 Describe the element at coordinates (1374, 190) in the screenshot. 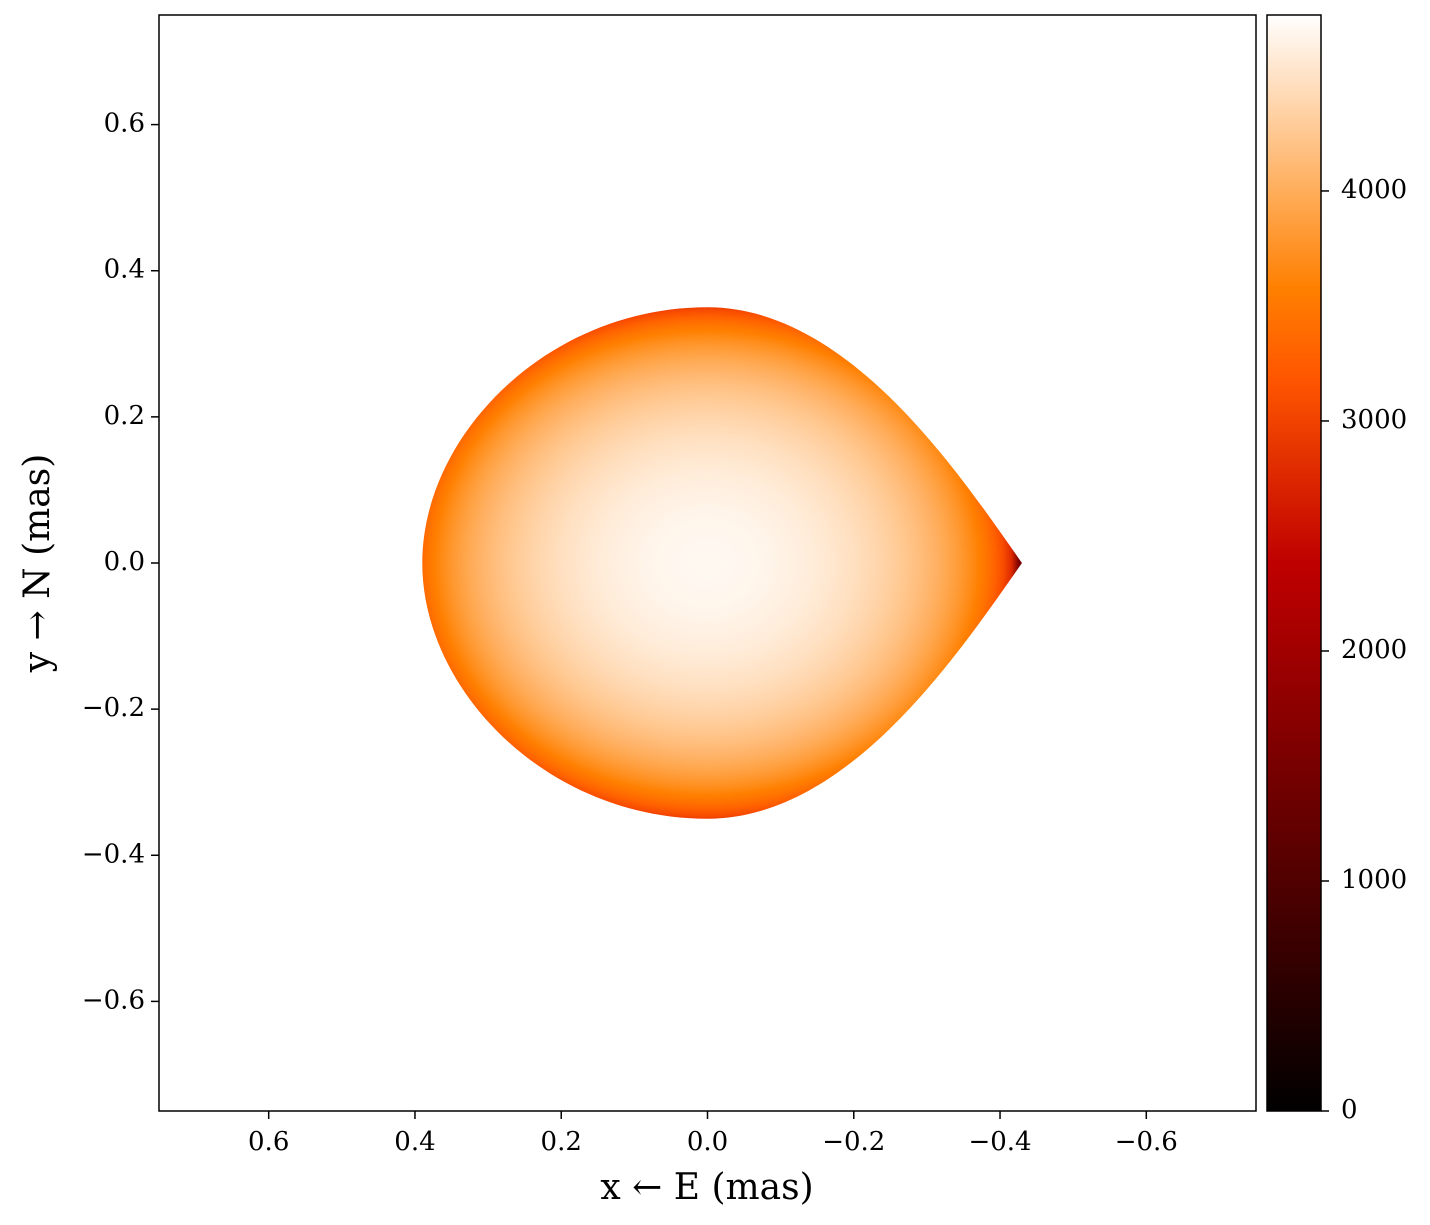

I see `colorbar-tick-label: 4000` at that location.